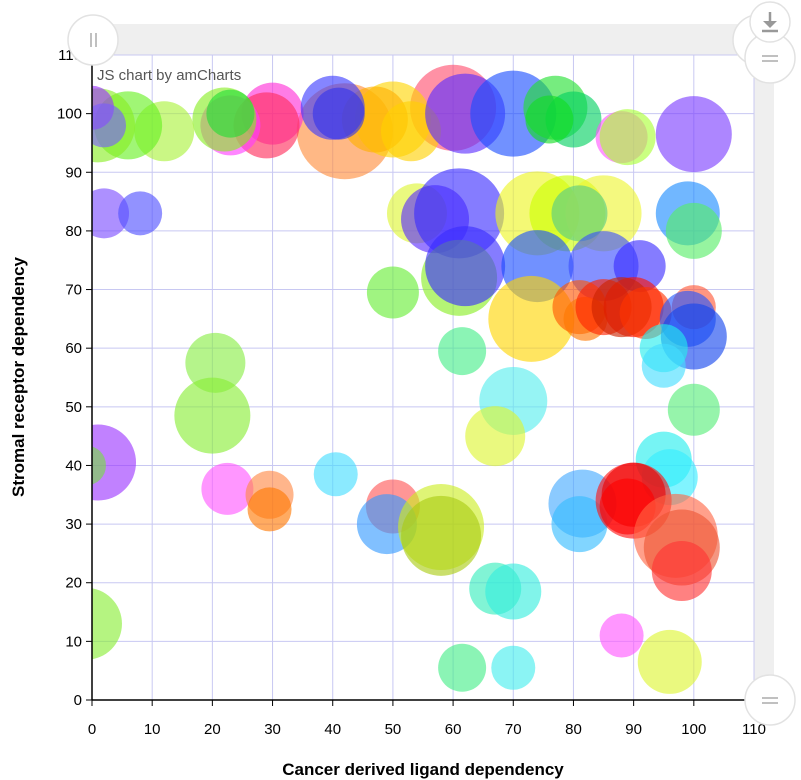 The width and height of the screenshot is (801, 780). Describe the element at coordinates (754, 729) in the screenshot. I see `x-tick-label: 110` at that location.